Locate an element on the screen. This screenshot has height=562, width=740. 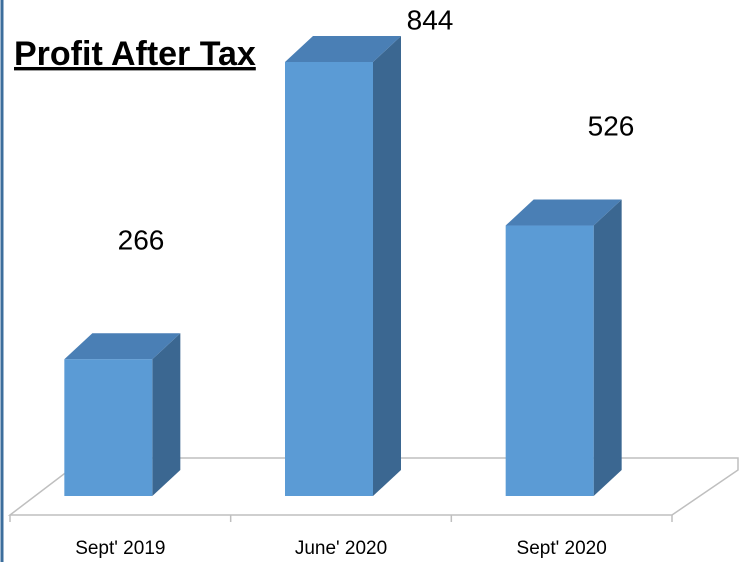
data-label: 266 is located at coordinates (141, 239).